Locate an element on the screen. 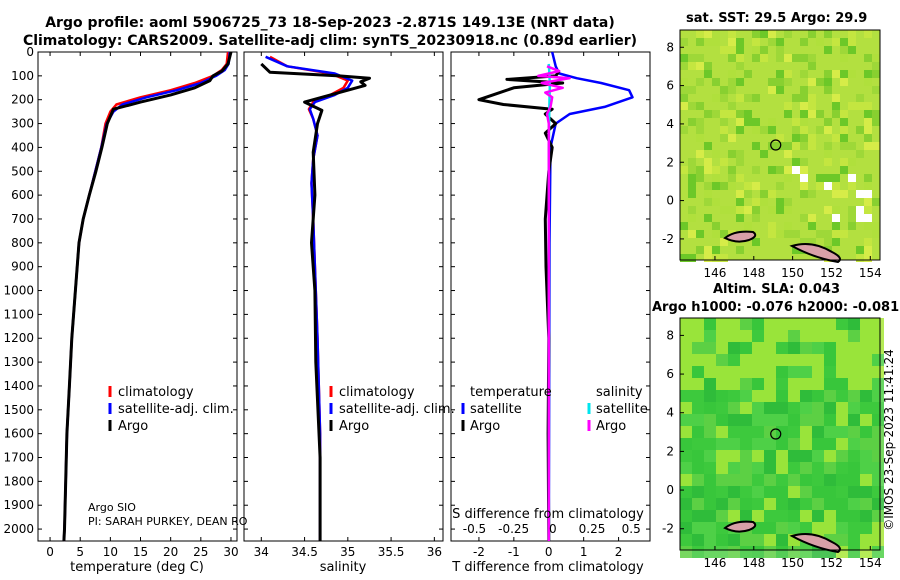  sst-map-xtick-label: 148 is located at coordinates (753, 273).